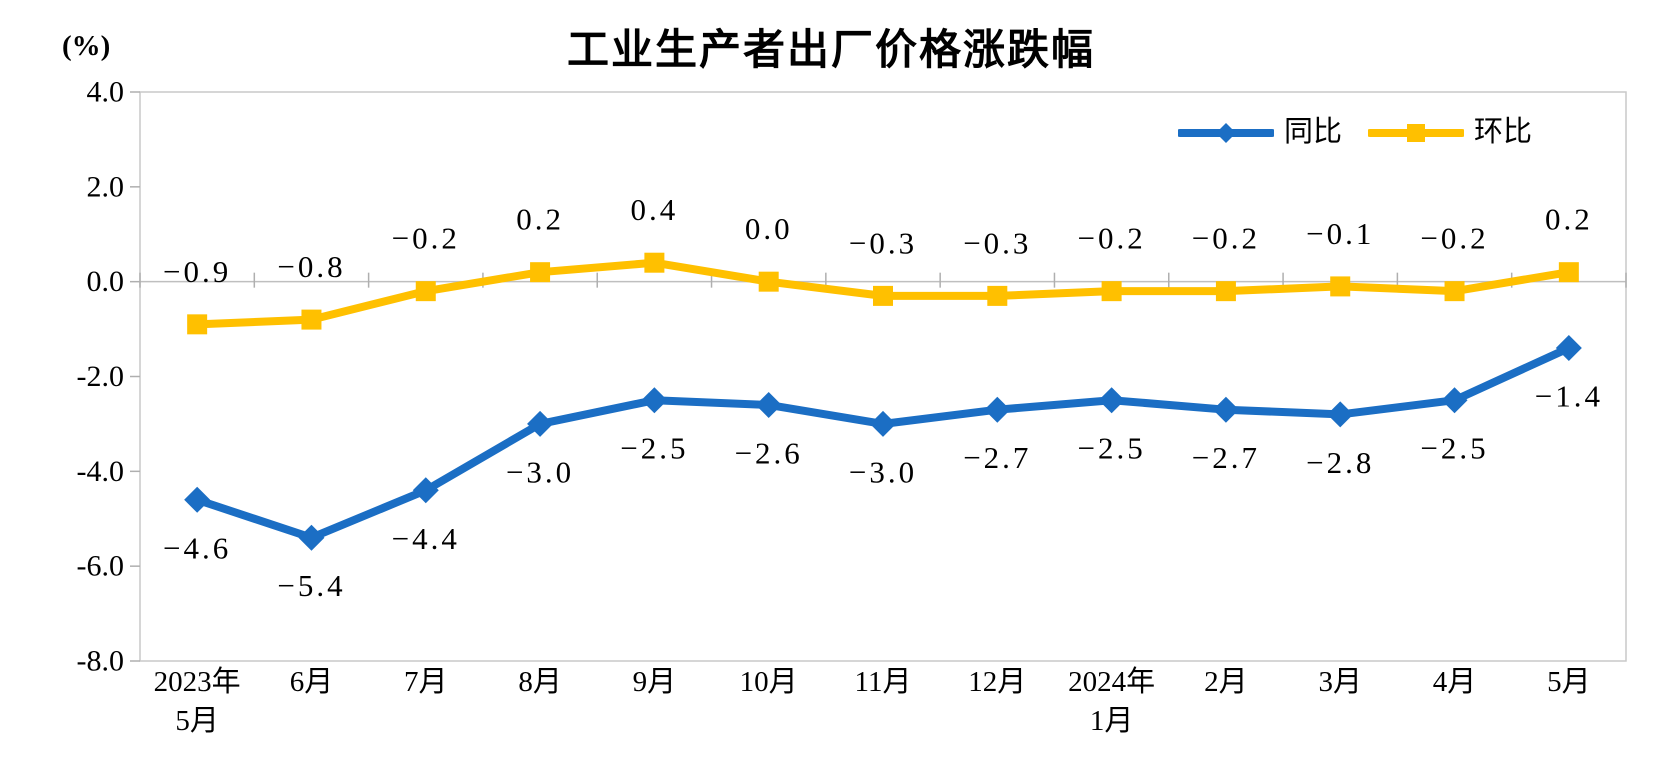  Describe the element at coordinates (883, 682) in the screenshot. I see `x-tick-label: 11月` at that location.